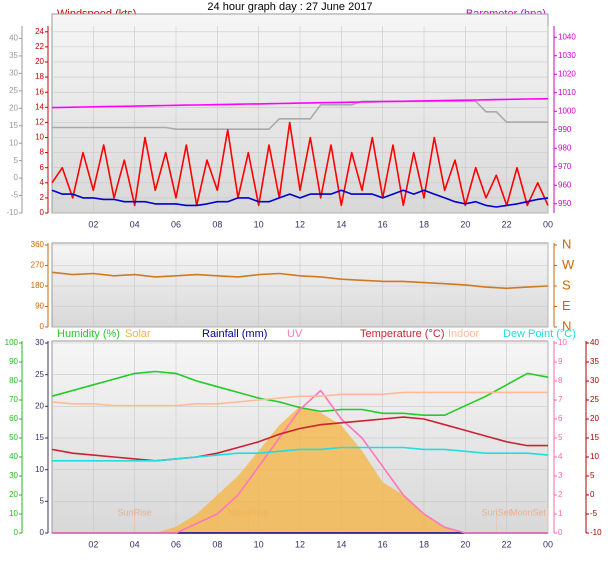 The width and height of the screenshot is (608, 561). I want to click on y-tick-label: 1000, so click(567, 110).